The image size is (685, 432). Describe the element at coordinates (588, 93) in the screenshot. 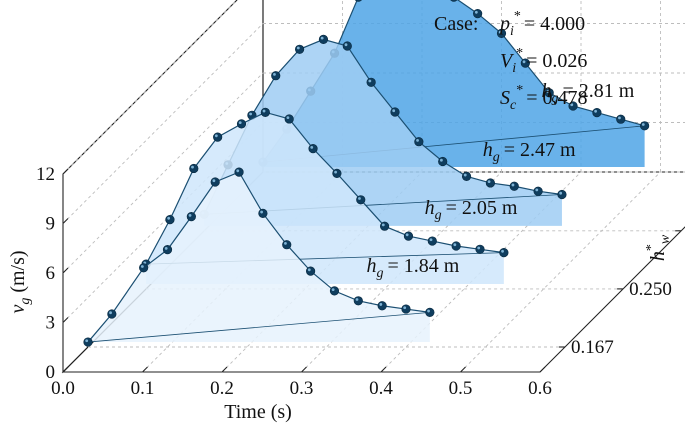

I see `series-label-3: hg = 2.81 m` at that location.